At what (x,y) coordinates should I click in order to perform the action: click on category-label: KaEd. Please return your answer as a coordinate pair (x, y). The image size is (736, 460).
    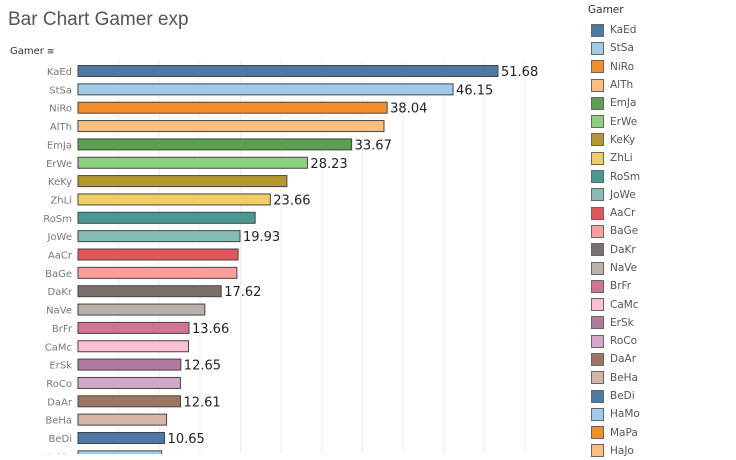
    Looking at the image, I should click on (59, 72).